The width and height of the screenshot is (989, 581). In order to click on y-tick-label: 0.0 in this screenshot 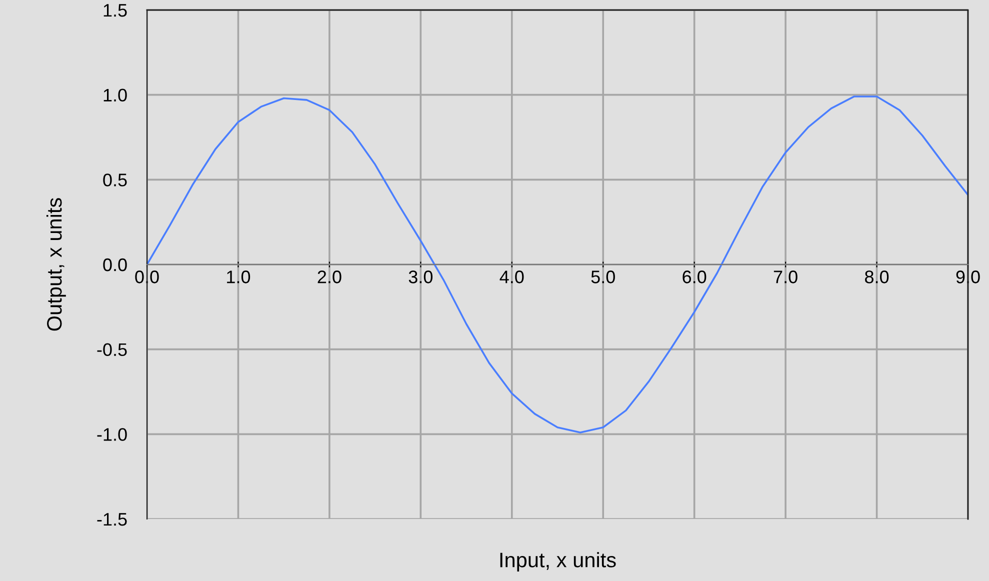, I will do `click(115, 265)`.